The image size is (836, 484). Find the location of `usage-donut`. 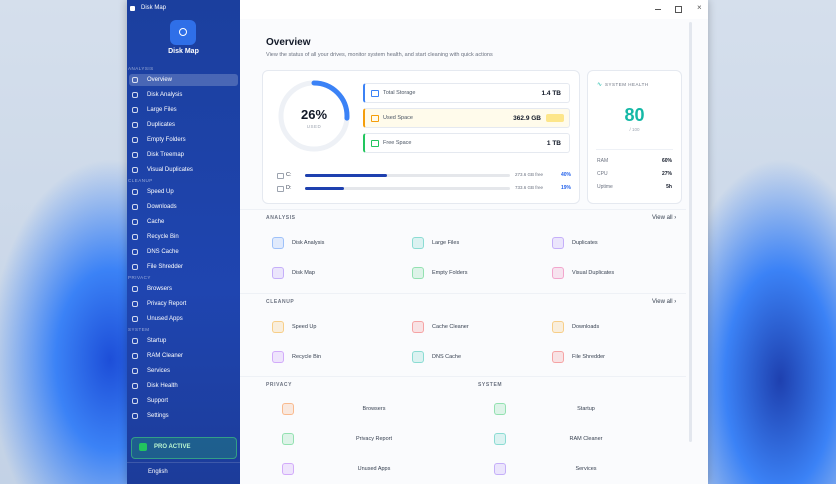

usage-donut is located at coordinates (314, 116).